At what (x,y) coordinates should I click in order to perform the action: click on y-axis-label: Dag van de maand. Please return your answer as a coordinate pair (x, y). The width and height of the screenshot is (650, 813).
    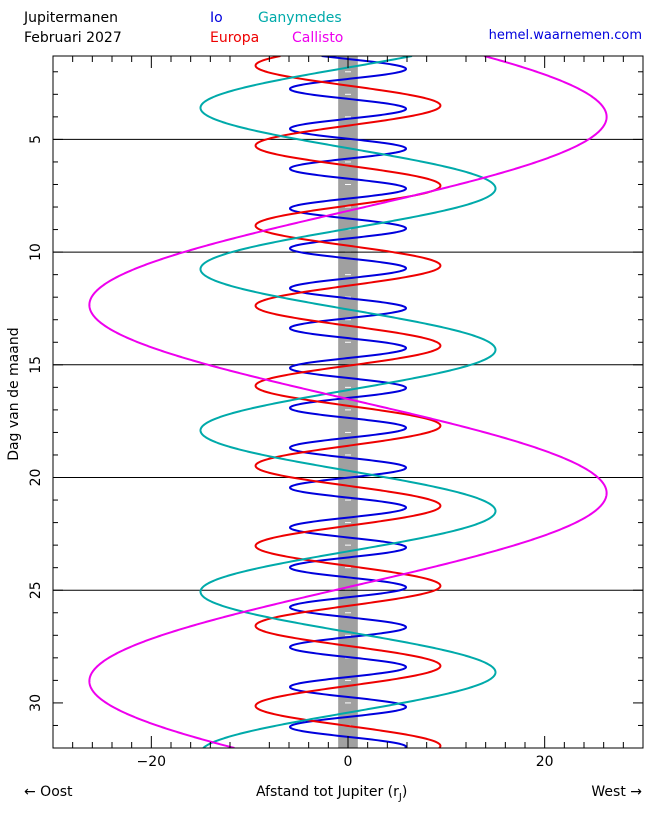
    Looking at the image, I should click on (14, 393).